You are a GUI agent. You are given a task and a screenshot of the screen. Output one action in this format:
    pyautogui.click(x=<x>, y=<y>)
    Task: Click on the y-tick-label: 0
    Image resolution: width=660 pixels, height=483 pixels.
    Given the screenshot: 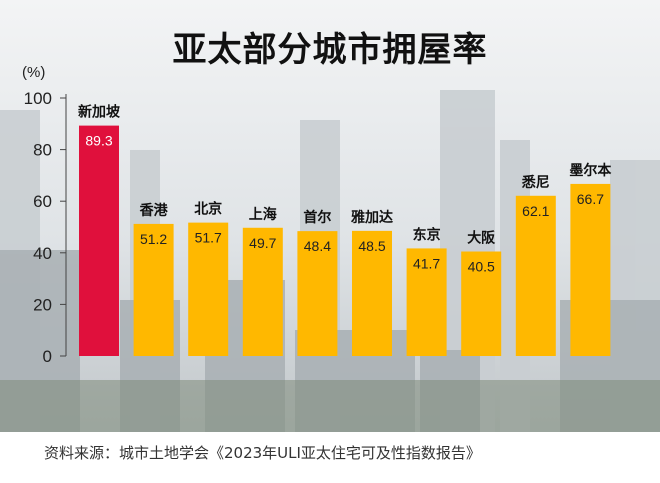 What is the action you would take?
    pyautogui.click(x=47, y=356)
    